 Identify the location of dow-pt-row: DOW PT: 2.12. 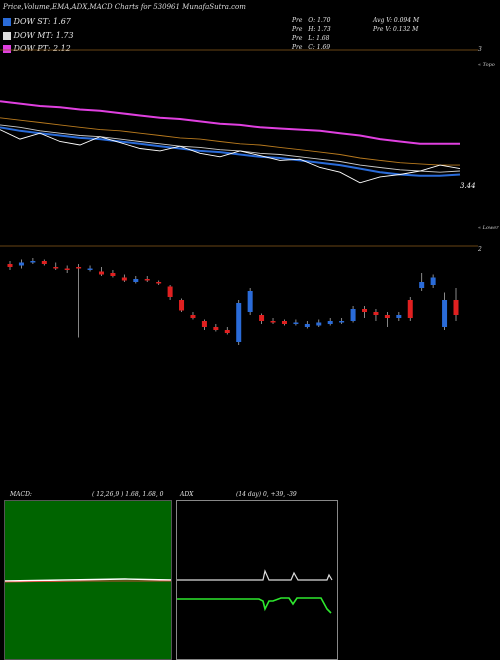
(37, 48).